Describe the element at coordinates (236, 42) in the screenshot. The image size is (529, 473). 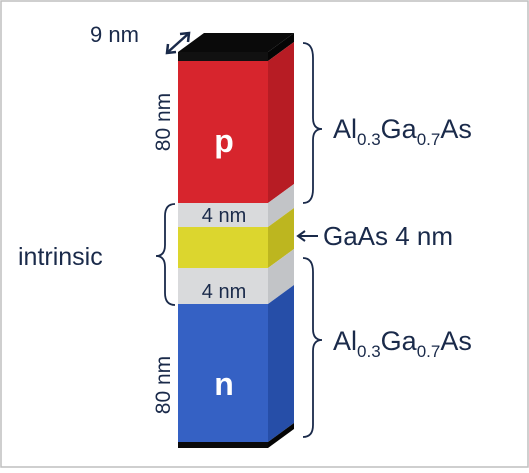
I see `top-cap-face` at that location.